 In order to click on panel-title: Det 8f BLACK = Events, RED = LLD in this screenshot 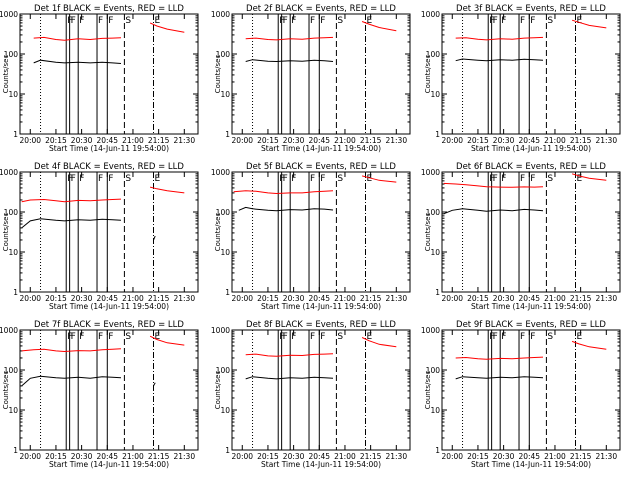, I will do `click(321, 325)`.